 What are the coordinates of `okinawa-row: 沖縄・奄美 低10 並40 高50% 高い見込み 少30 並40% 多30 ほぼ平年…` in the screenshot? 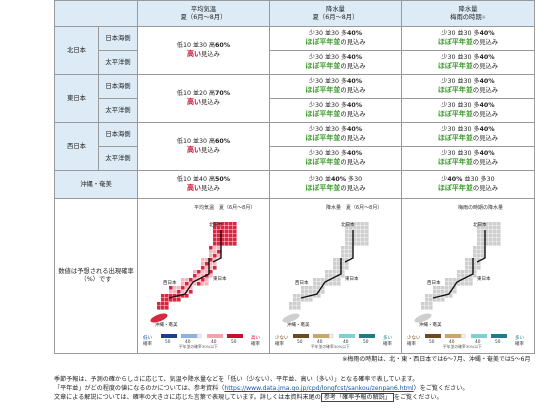 It's located at (294, 184).